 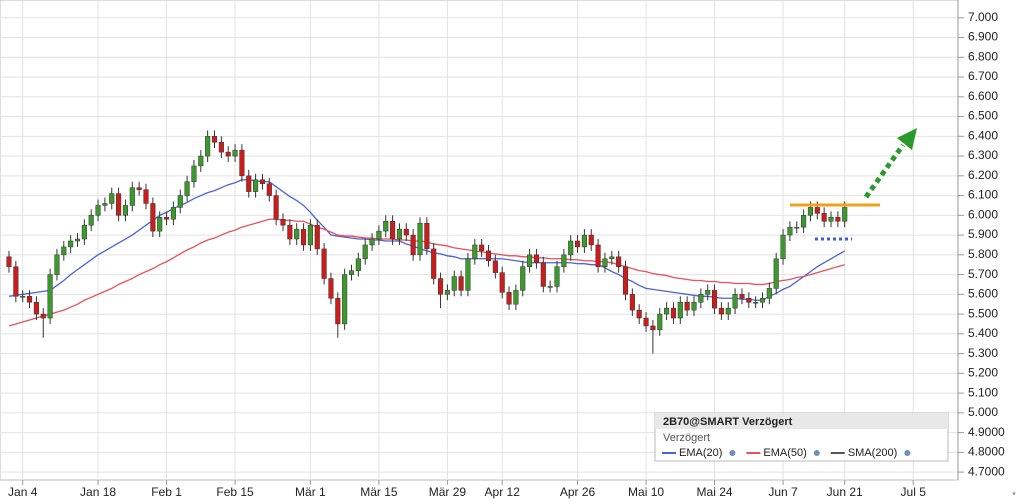 What do you see at coordinates (983, 195) in the screenshot?
I see `y-tick-label: 6.100` at bounding box center [983, 195].